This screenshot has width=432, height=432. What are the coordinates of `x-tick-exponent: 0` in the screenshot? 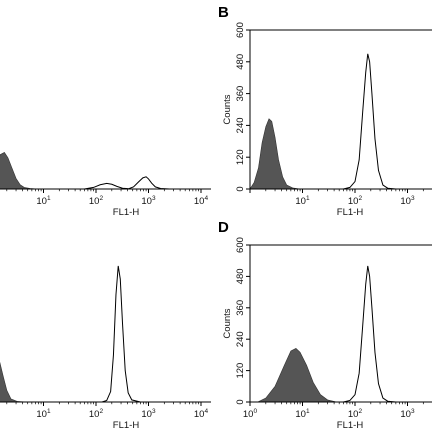 It's located at (255, 411).